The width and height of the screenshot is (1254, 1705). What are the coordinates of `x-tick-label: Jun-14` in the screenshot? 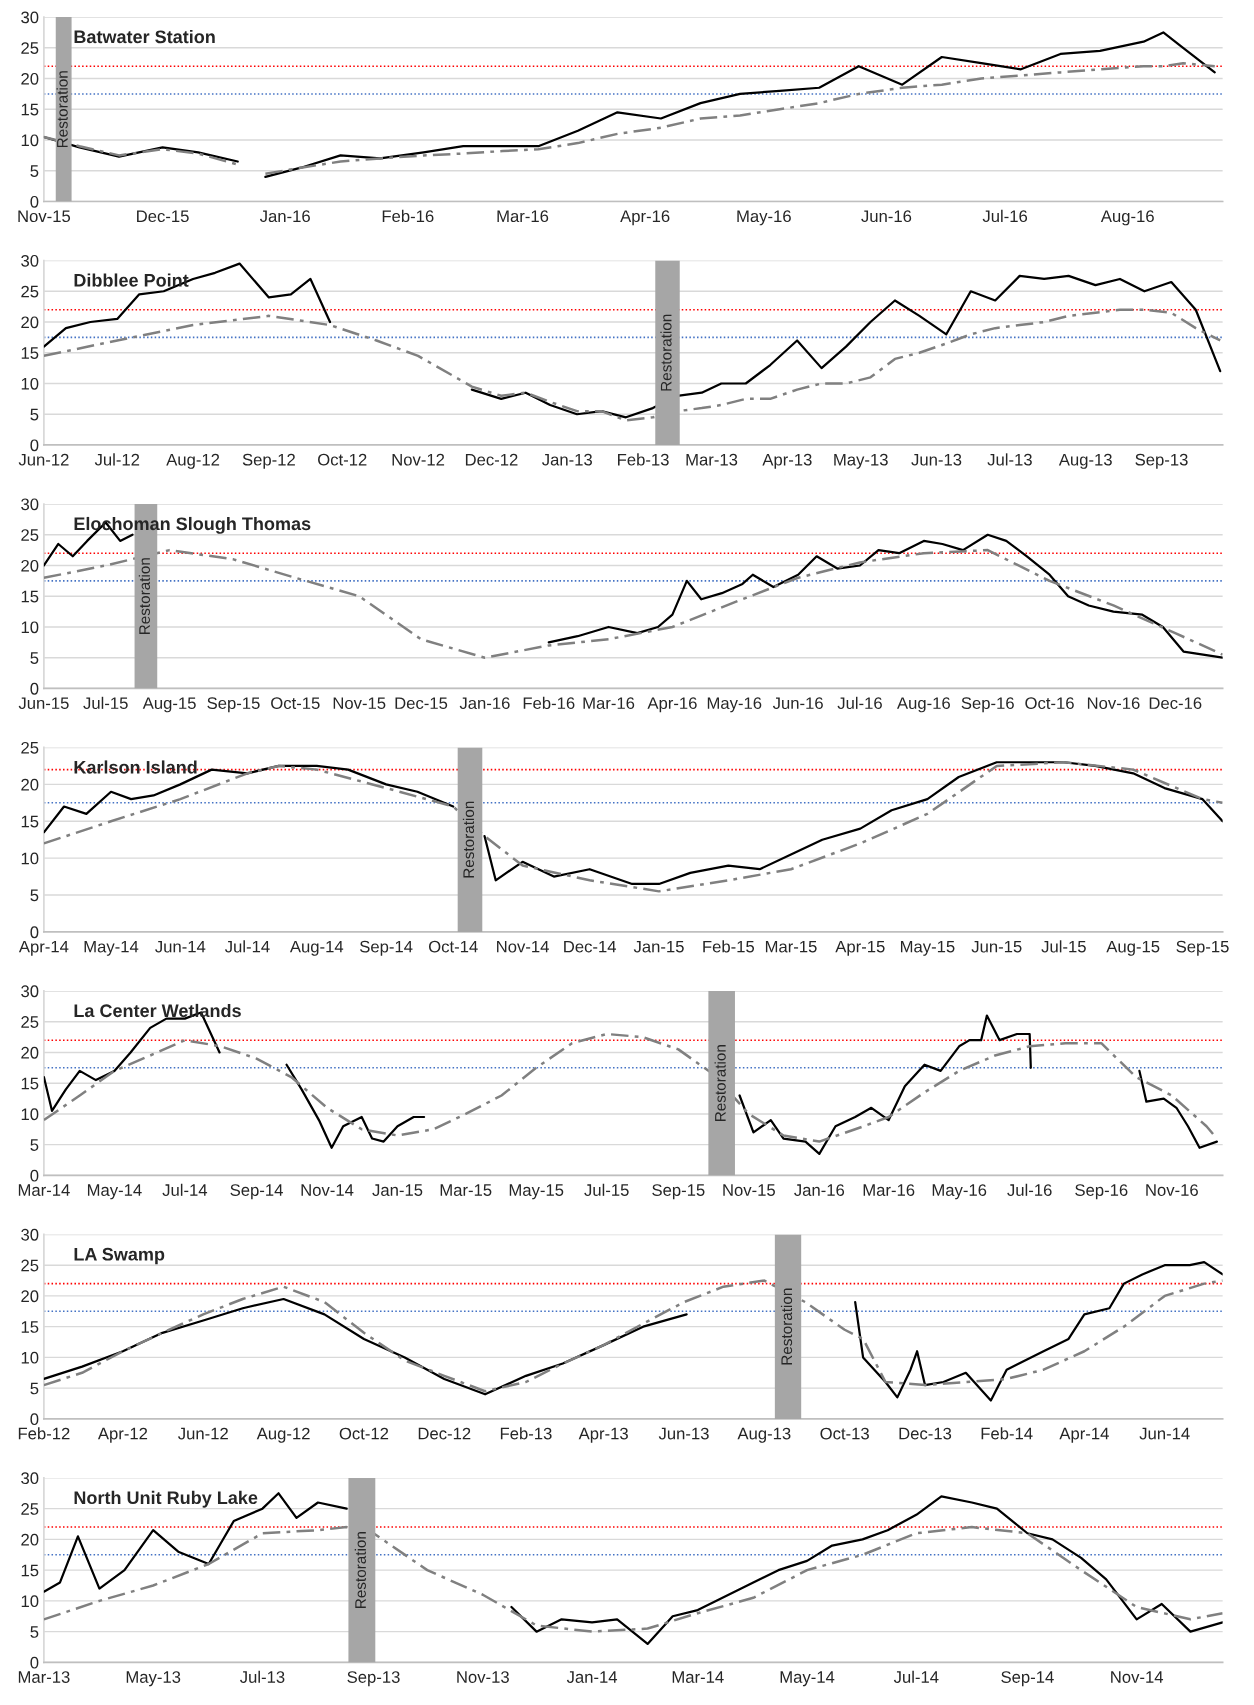 It's located at (1164, 1433).